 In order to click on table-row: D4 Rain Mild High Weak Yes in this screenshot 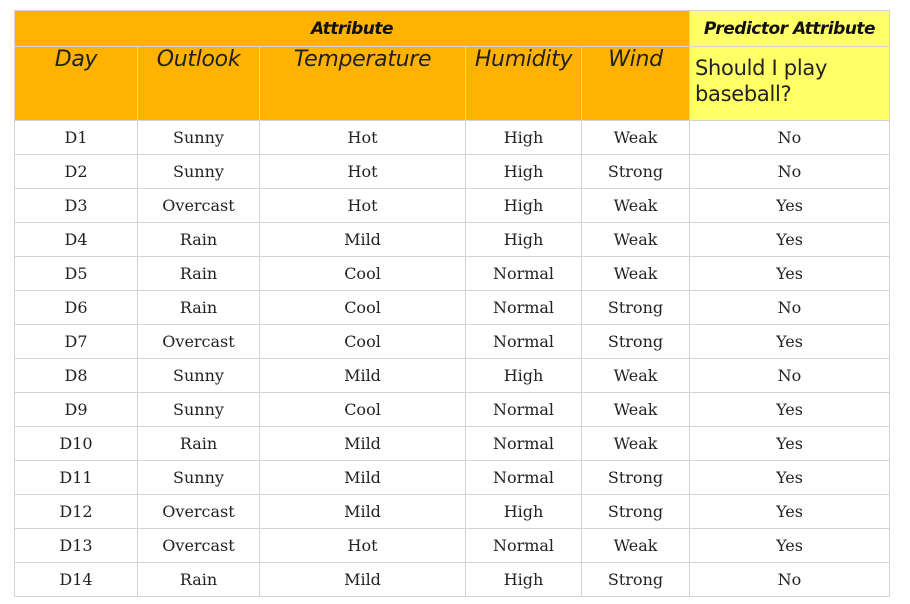, I will do `click(452, 239)`.